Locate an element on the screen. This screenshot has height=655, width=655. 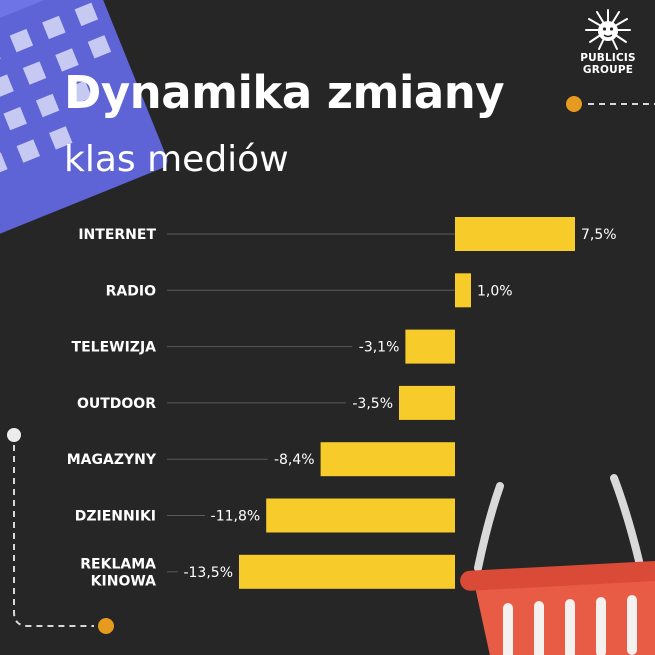
chart-title: Dynamika zmiany is located at coordinates (284, 92).